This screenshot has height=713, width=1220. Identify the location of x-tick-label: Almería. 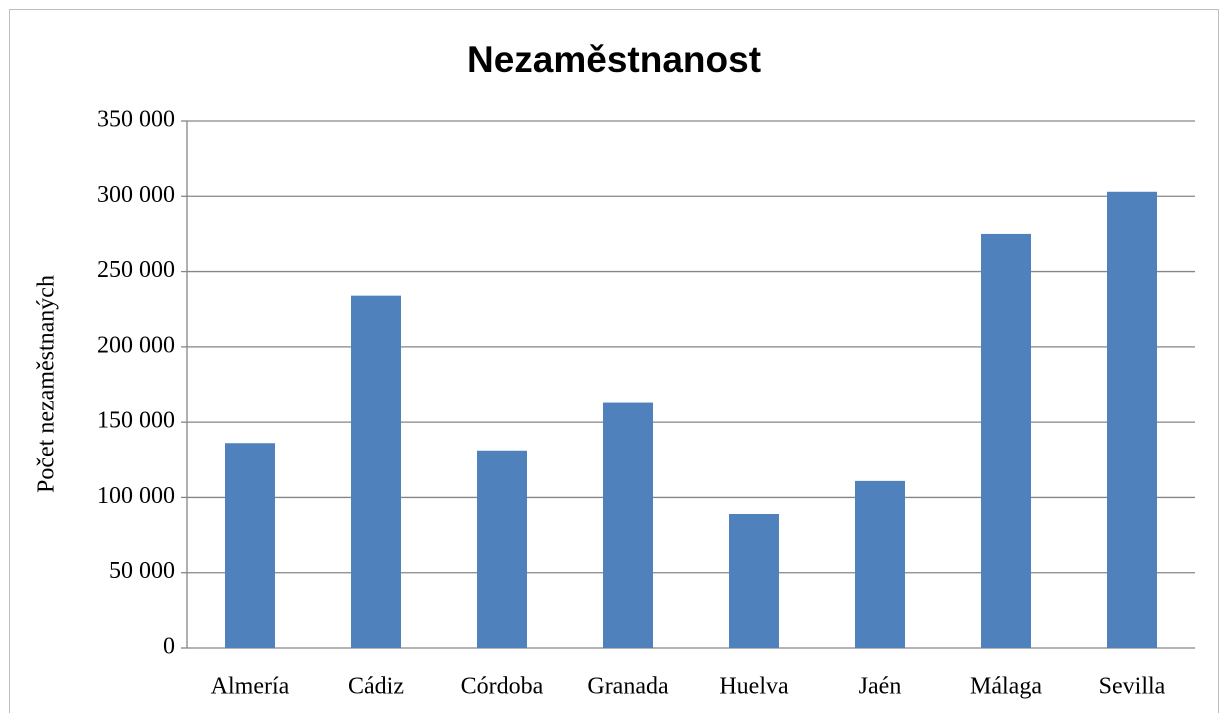
(250, 687).